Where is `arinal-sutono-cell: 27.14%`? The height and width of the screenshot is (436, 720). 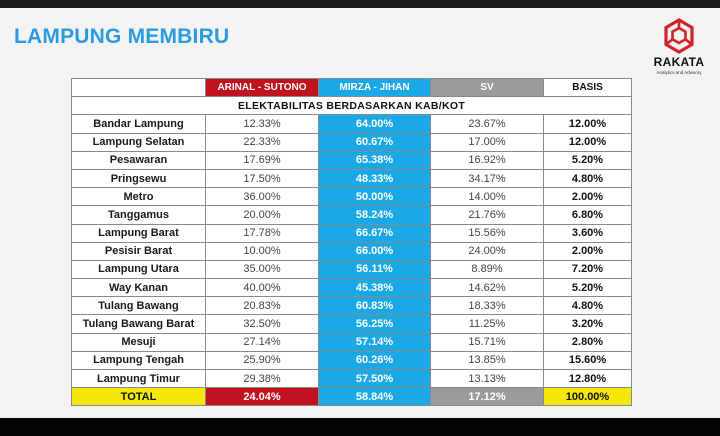
arinal-sutono-cell: 27.14% is located at coordinates (262, 342).